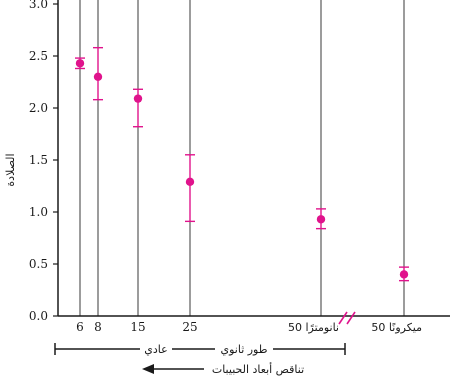 The width and height of the screenshot is (453, 385). Describe the element at coordinates (38, 160) in the screenshot. I see `y-tick-label: 1.5` at that location.